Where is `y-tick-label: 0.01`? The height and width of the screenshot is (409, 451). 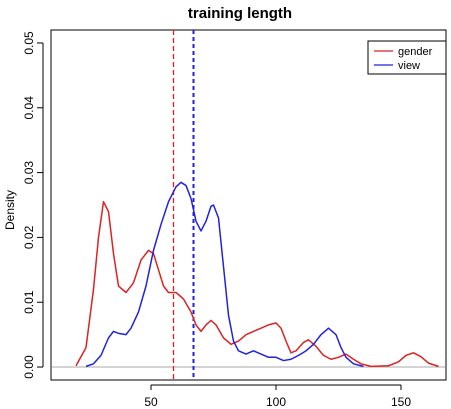 y-tick-label: 0.01 is located at coordinates (29, 302).